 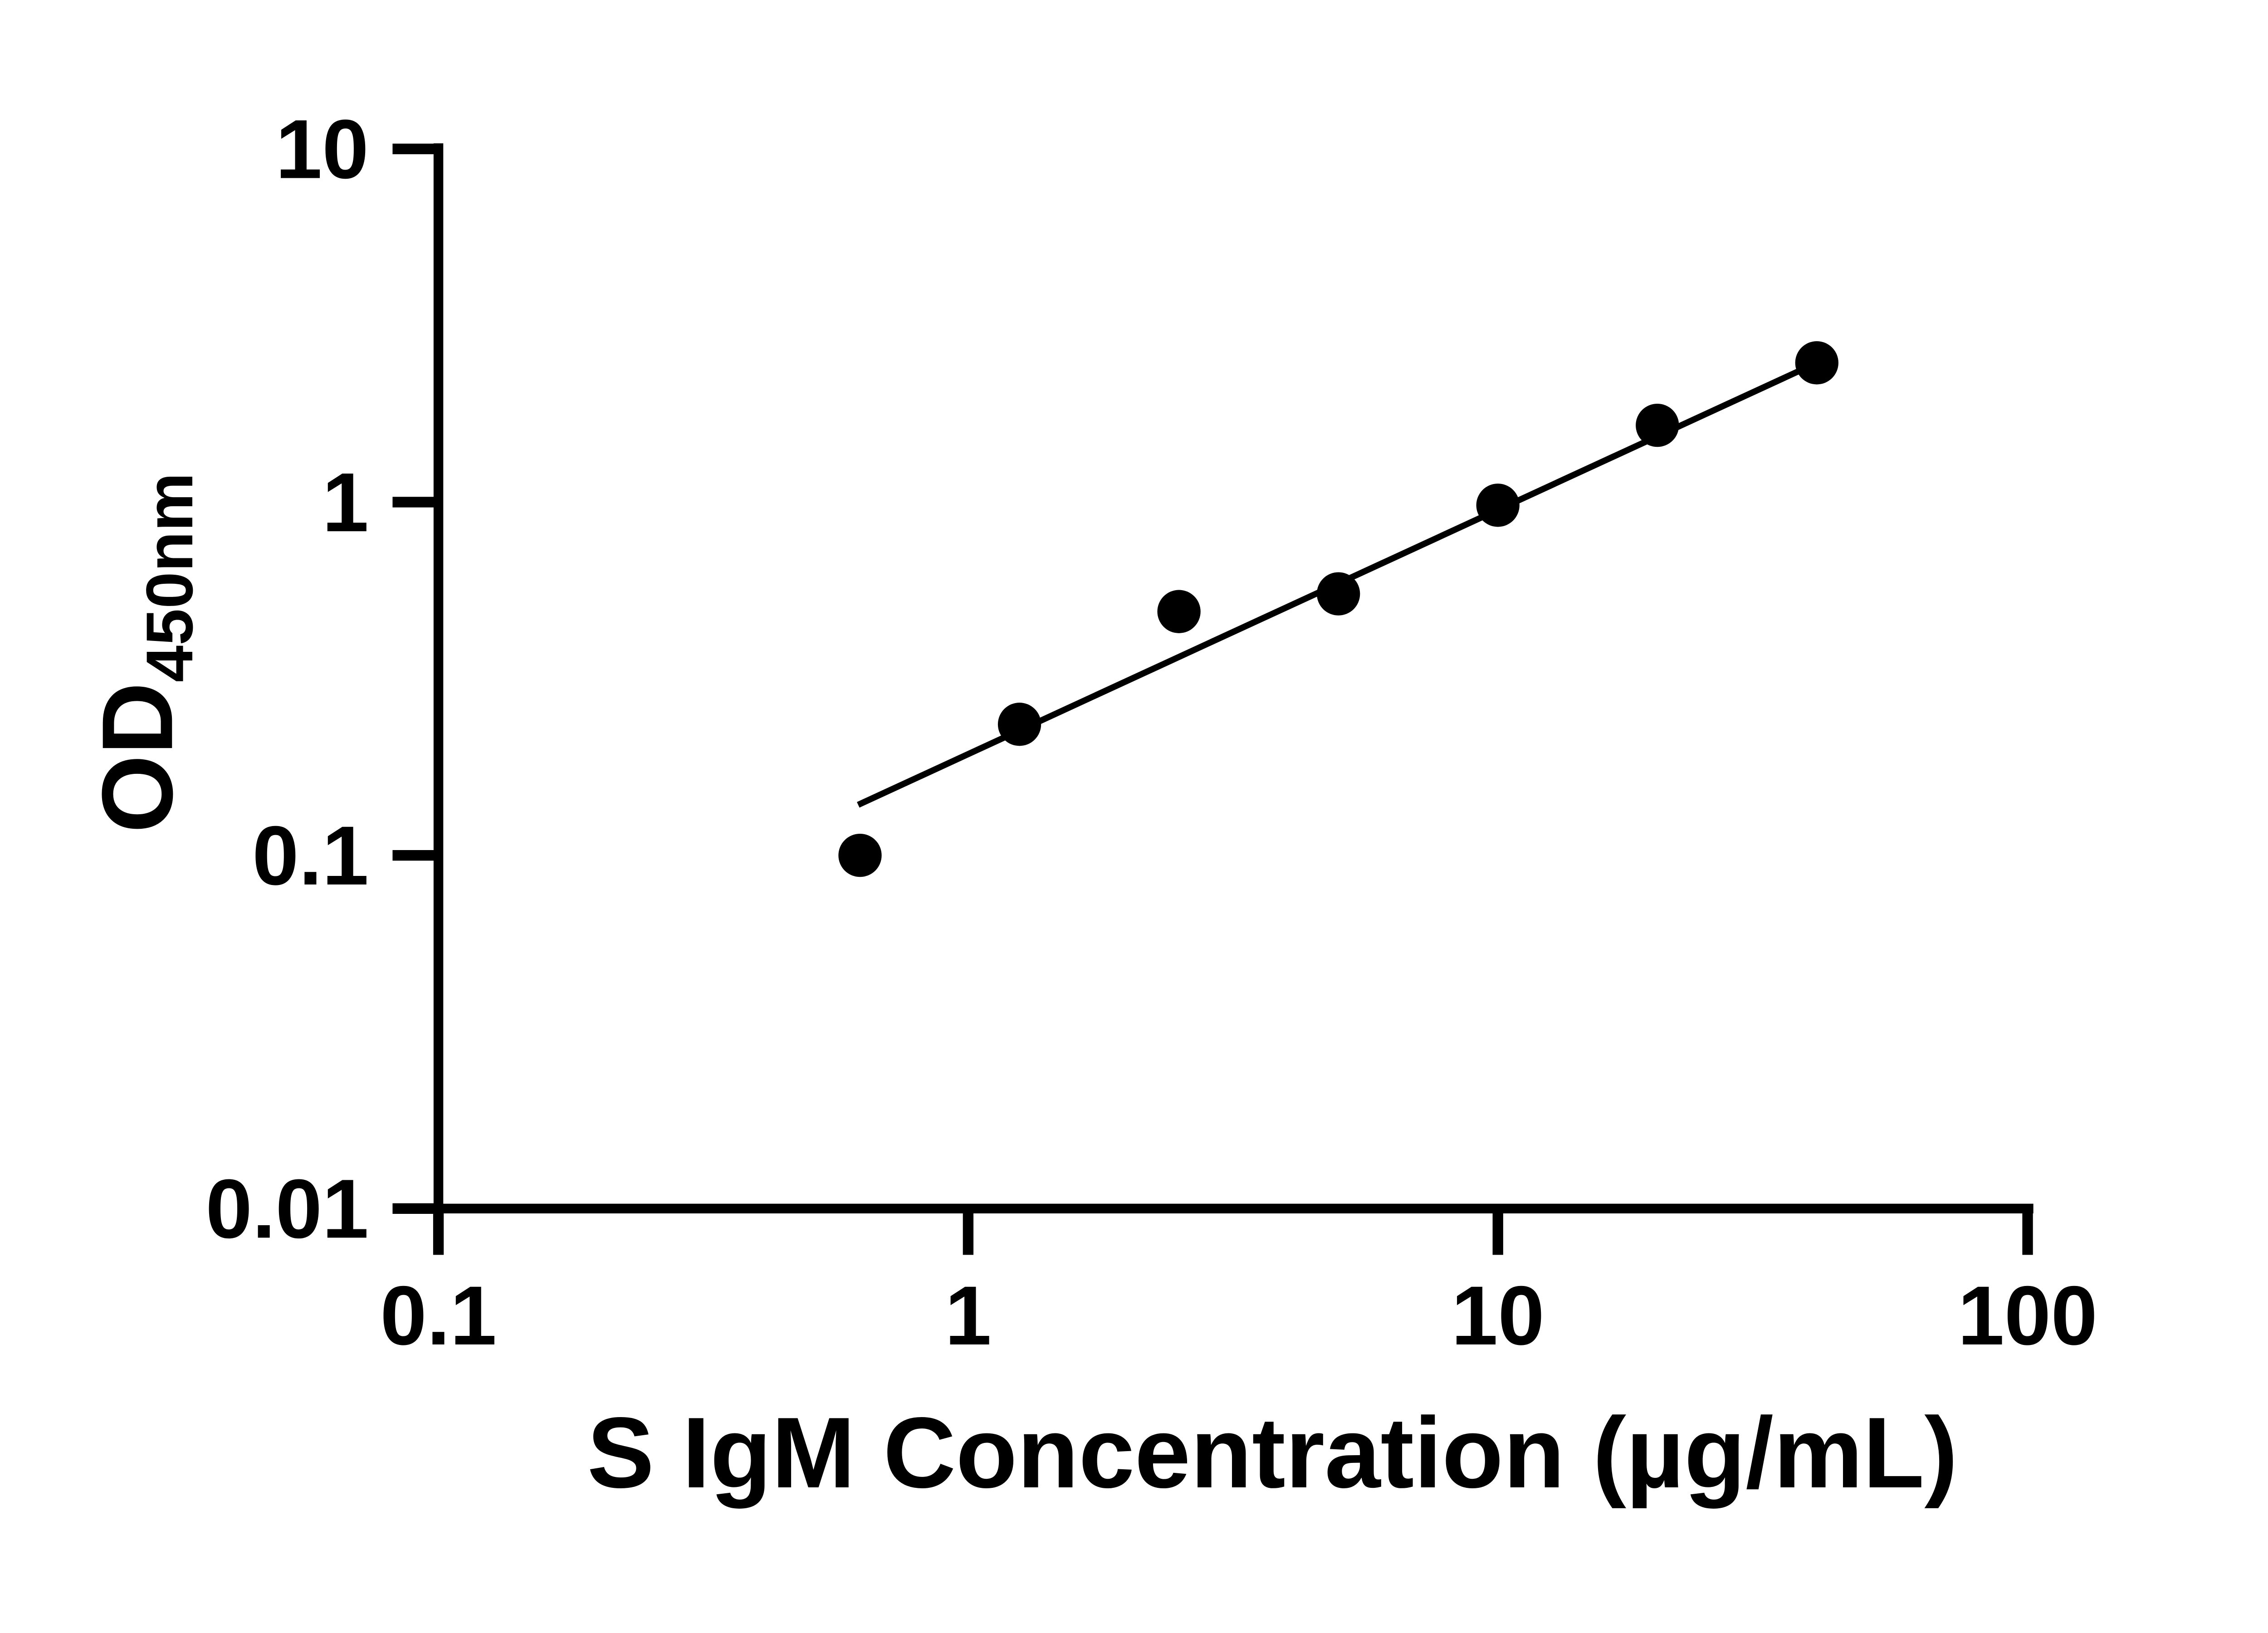 What do you see at coordinates (169, 577) in the screenshot?
I see `y-axis-title-subscript: 450nm` at bounding box center [169, 577].